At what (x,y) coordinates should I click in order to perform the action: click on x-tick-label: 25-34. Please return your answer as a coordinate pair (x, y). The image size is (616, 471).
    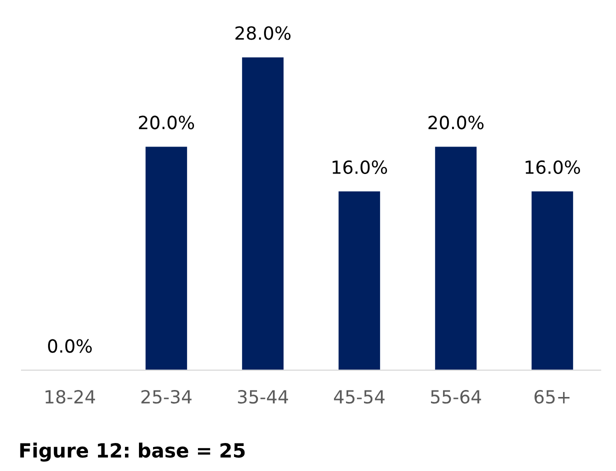
    Looking at the image, I should click on (166, 397).